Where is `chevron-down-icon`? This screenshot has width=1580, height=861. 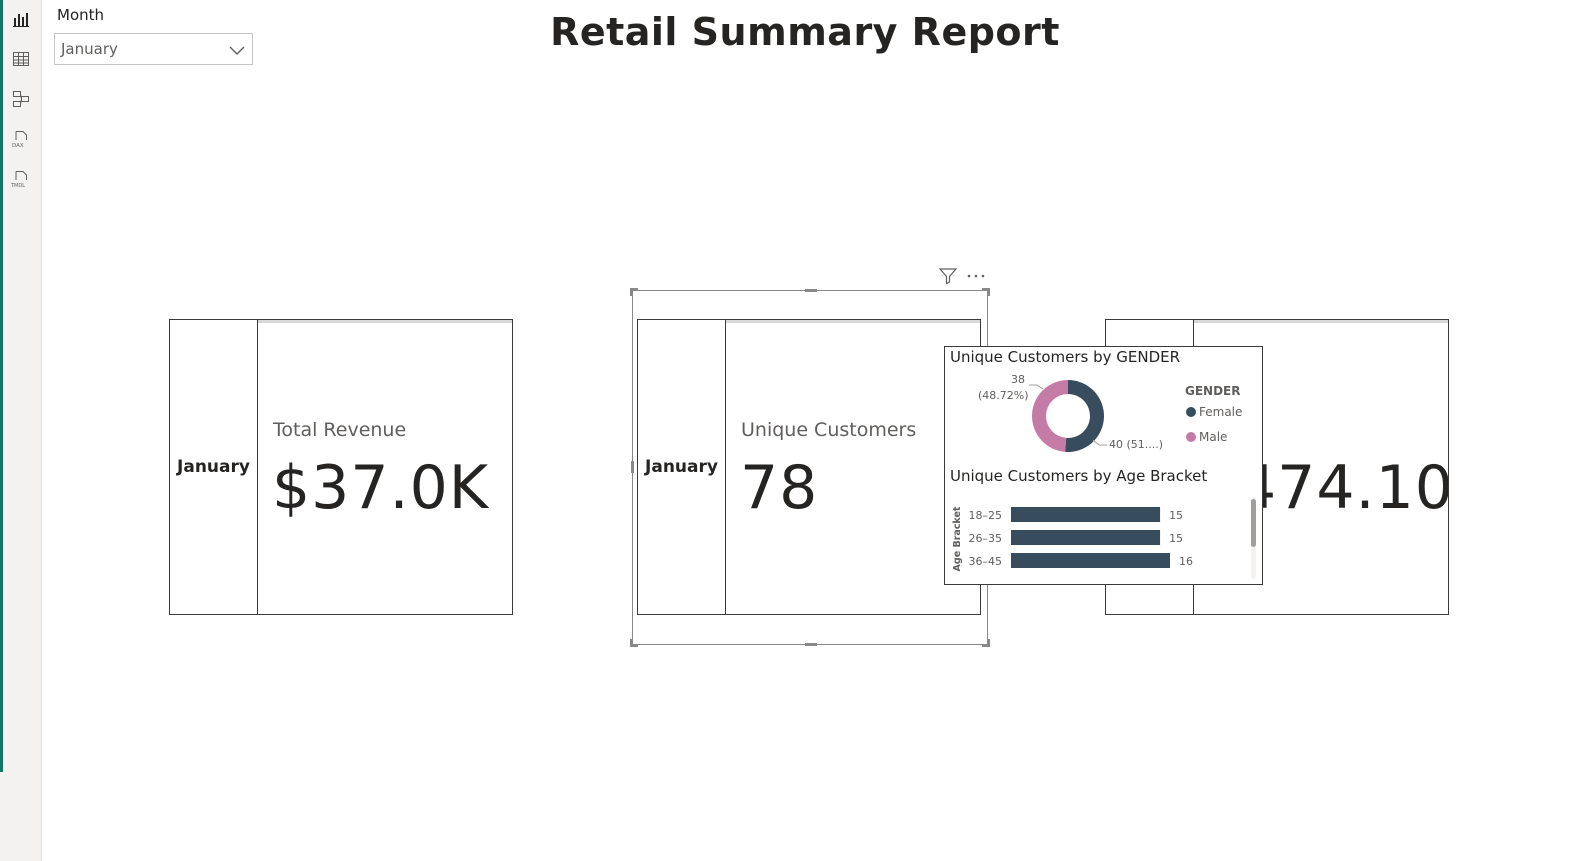
chevron-down-icon is located at coordinates (237, 50).